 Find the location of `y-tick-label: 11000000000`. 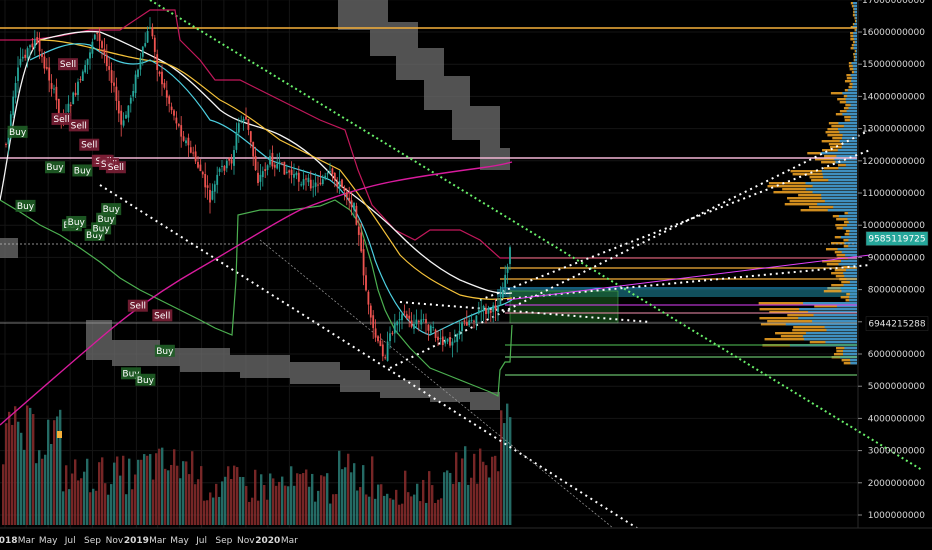

y-tick-label: 11000000000 is located at coordinates (893, 194).